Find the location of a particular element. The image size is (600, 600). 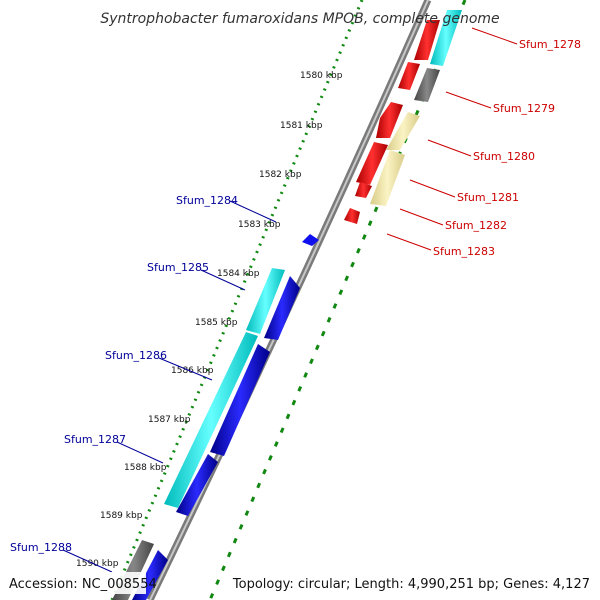

feature-sfum-1281-red is located at coordinates (372, 163).